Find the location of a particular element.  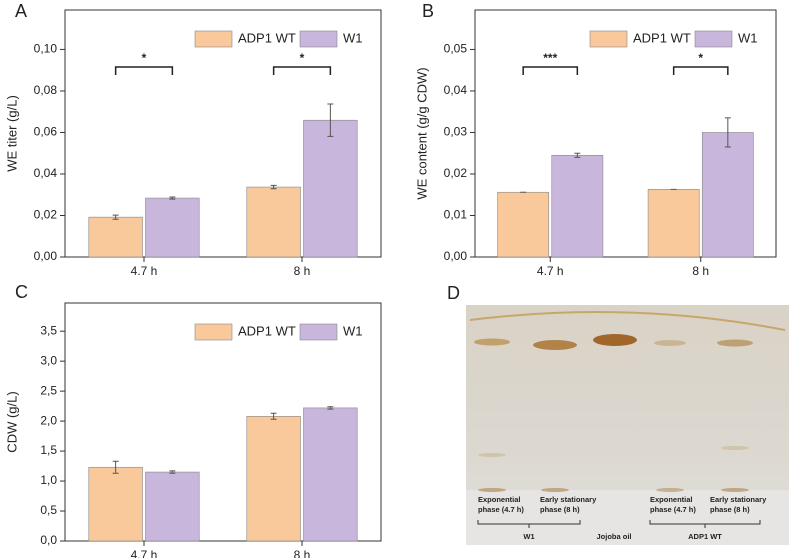

panel-label: D is located at coordinates (453, 293).